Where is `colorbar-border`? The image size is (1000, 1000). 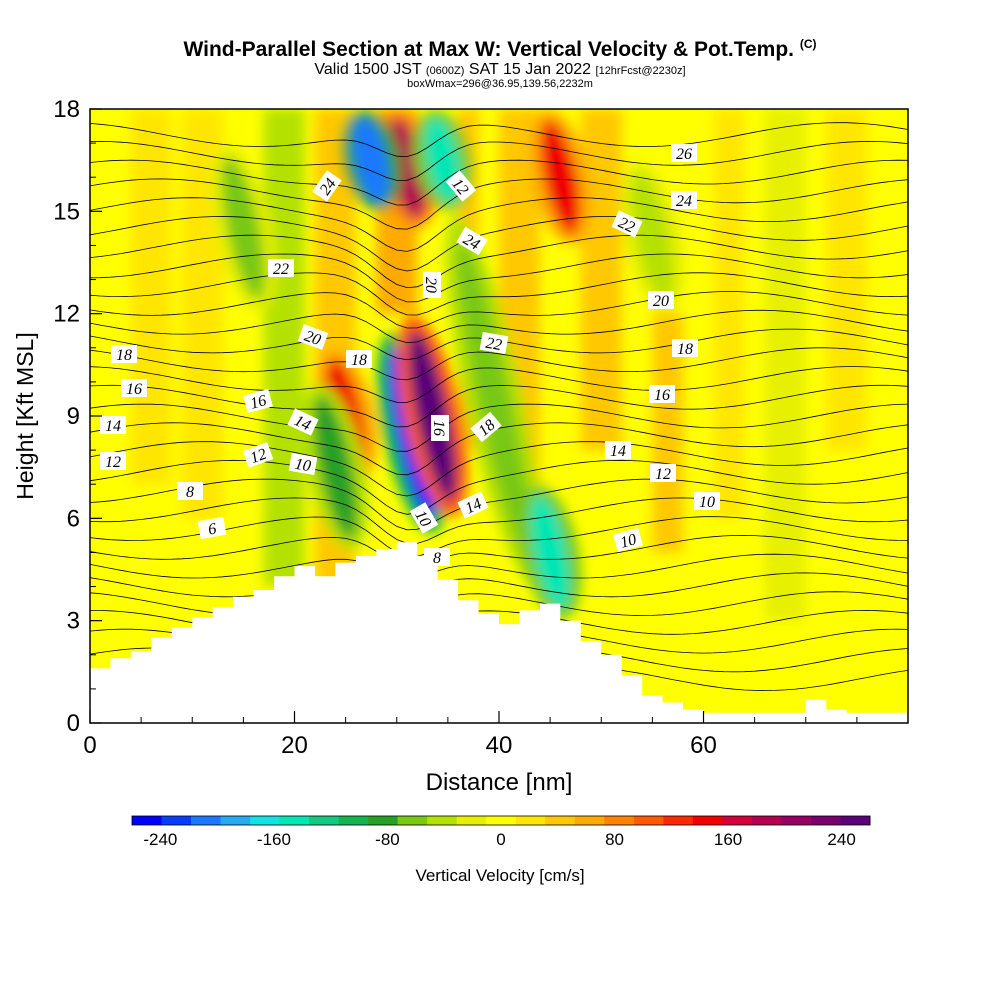 colorbar-border is located at coordinates (501, 820).